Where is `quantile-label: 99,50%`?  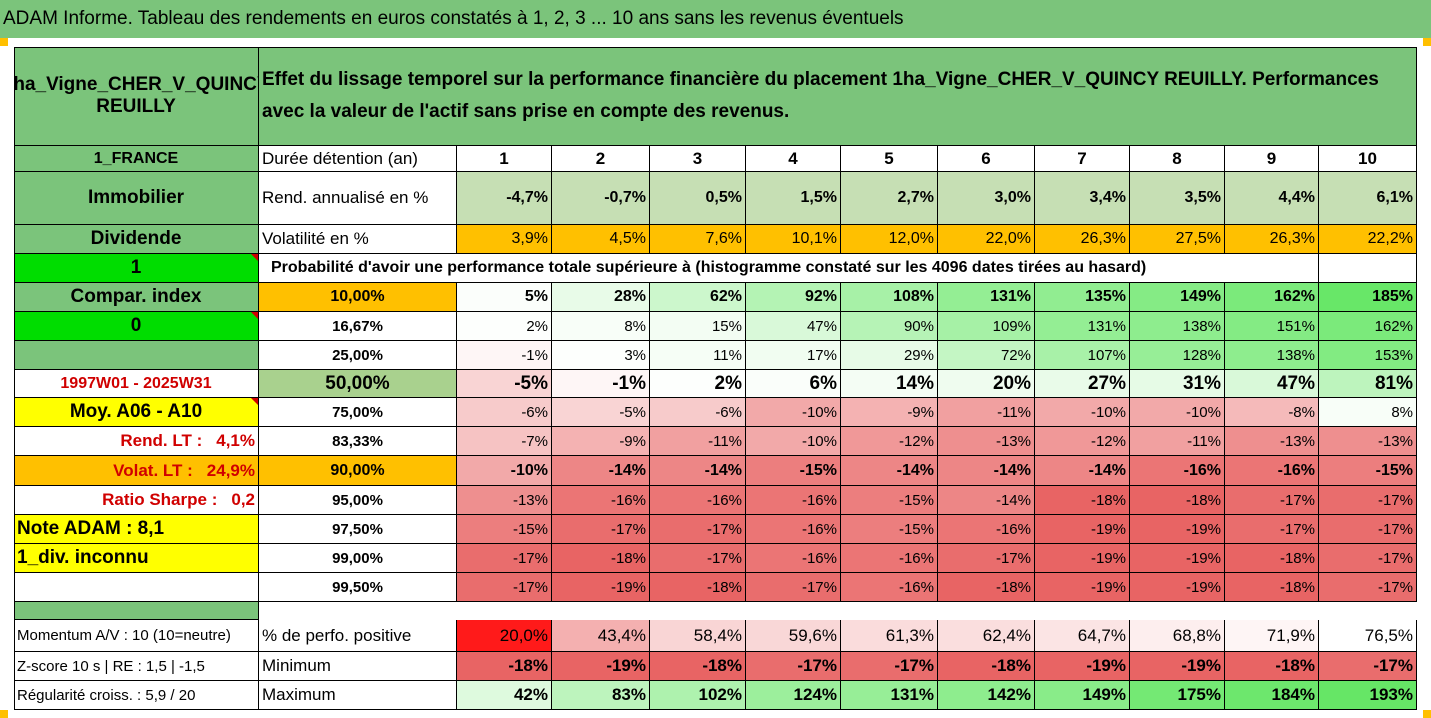 quantile-label: 99,50% is located at coordinates (358, 587).